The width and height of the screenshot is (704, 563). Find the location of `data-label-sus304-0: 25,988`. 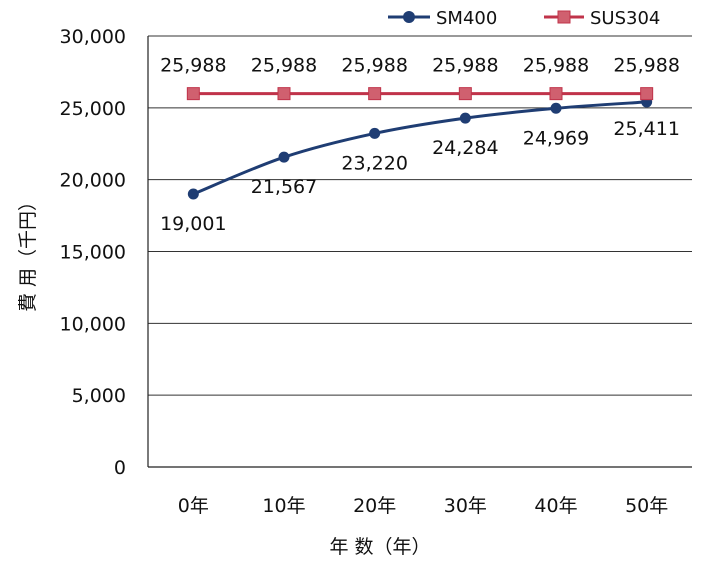

data-label-sus304-0: 25,988 is located at coordinates (193, 66).